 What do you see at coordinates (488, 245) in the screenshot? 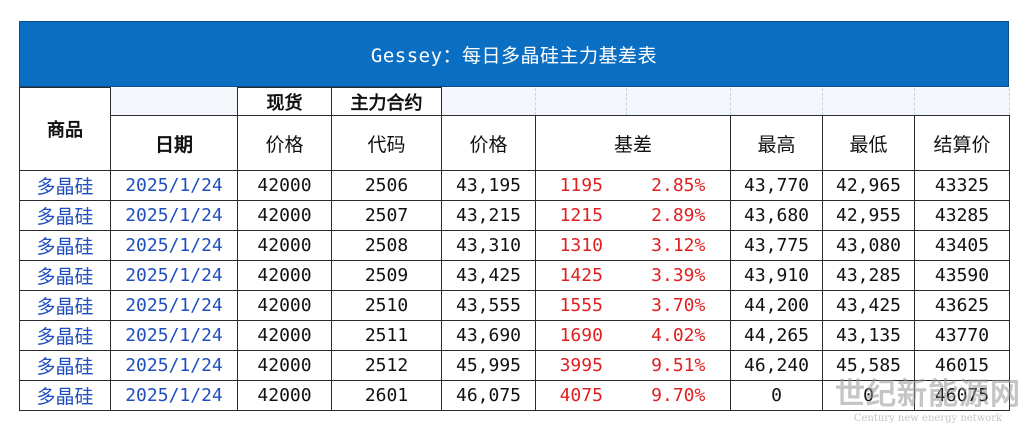
I see `cell-price: 43,310` at bounding box center [488, 245].